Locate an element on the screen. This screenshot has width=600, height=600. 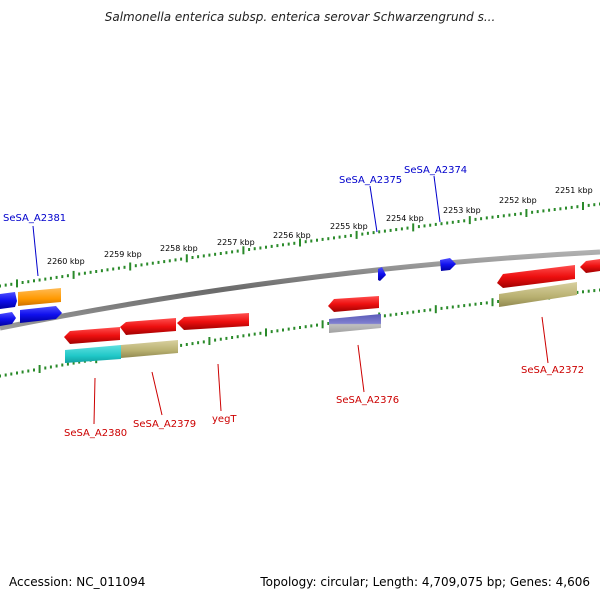
orange-feature is located at coordinates (39, 297).